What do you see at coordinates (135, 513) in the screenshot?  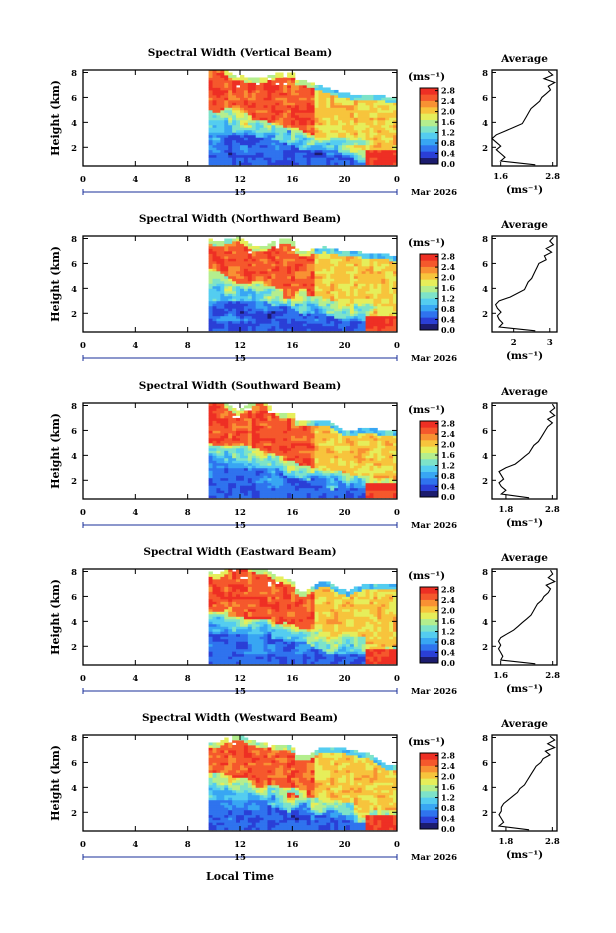 I see `x-tick-label: 4` at bounding box center [135, 513].